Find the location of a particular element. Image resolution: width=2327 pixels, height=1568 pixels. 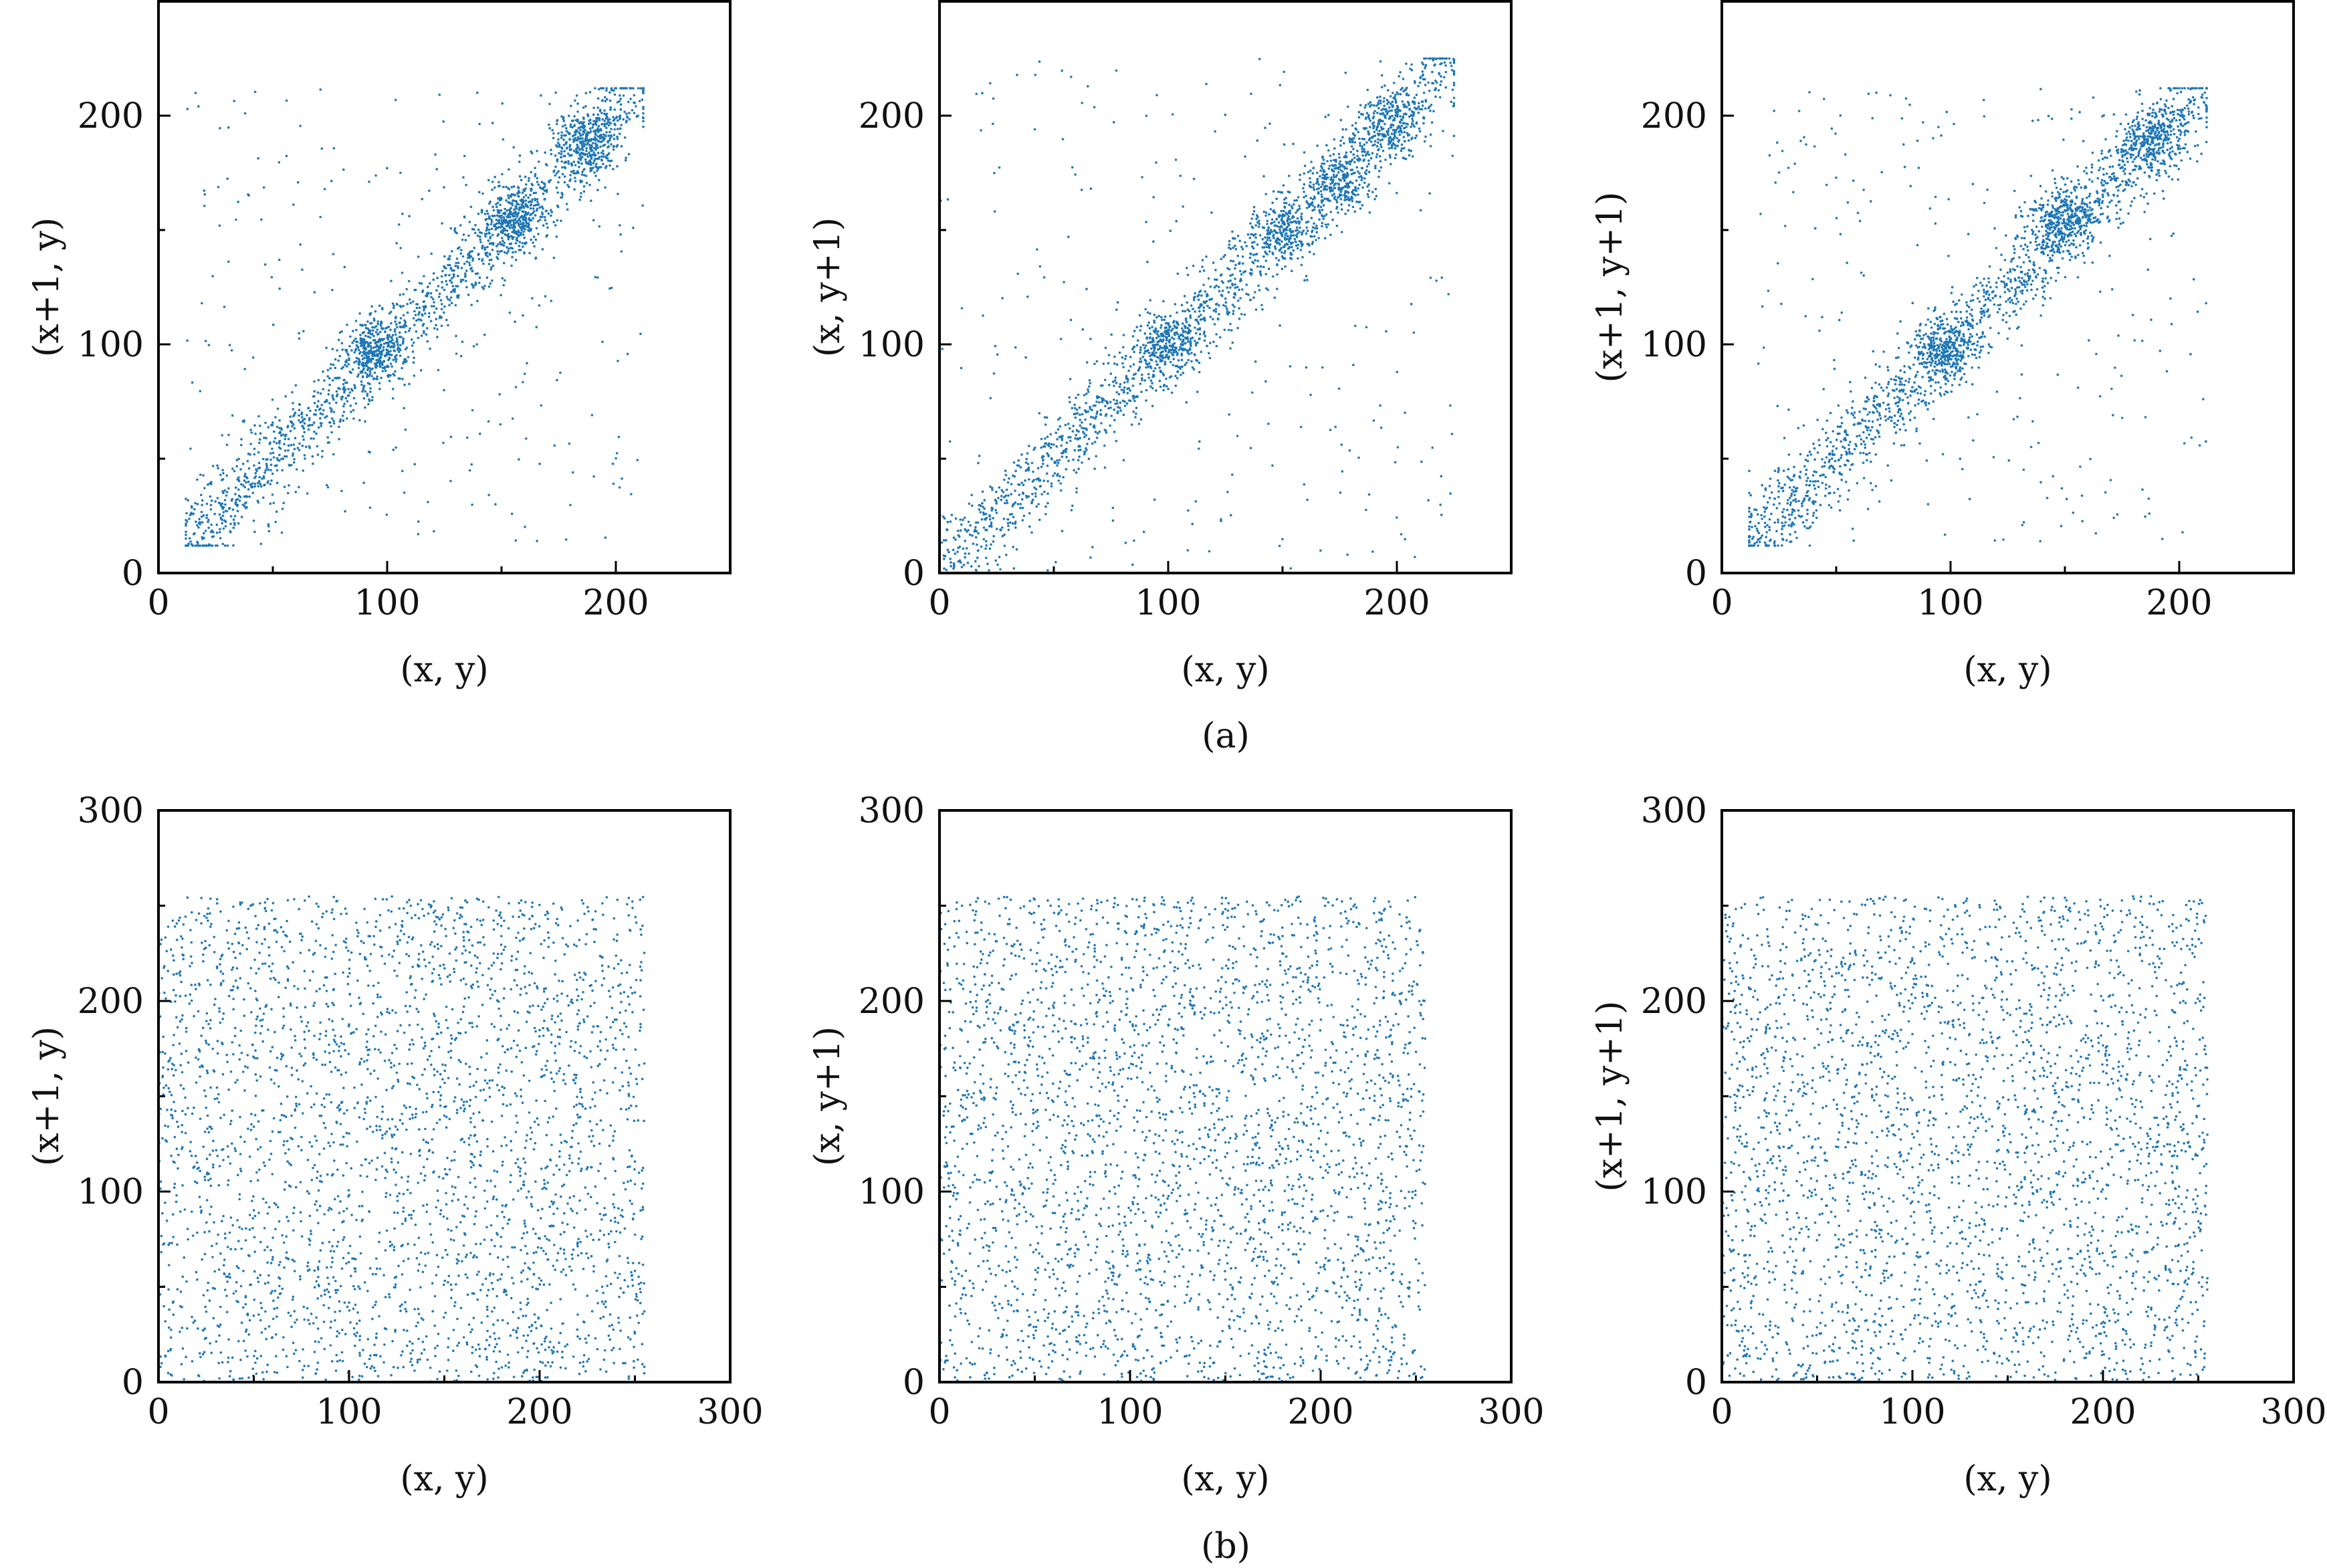

y-tick-label: 200 is located at coordinates (111, 116).